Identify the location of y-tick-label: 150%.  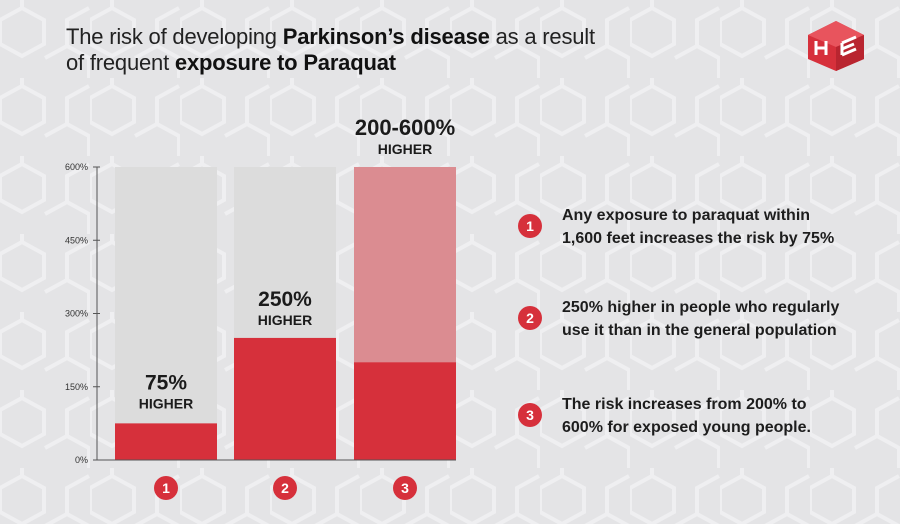
(76, 387).